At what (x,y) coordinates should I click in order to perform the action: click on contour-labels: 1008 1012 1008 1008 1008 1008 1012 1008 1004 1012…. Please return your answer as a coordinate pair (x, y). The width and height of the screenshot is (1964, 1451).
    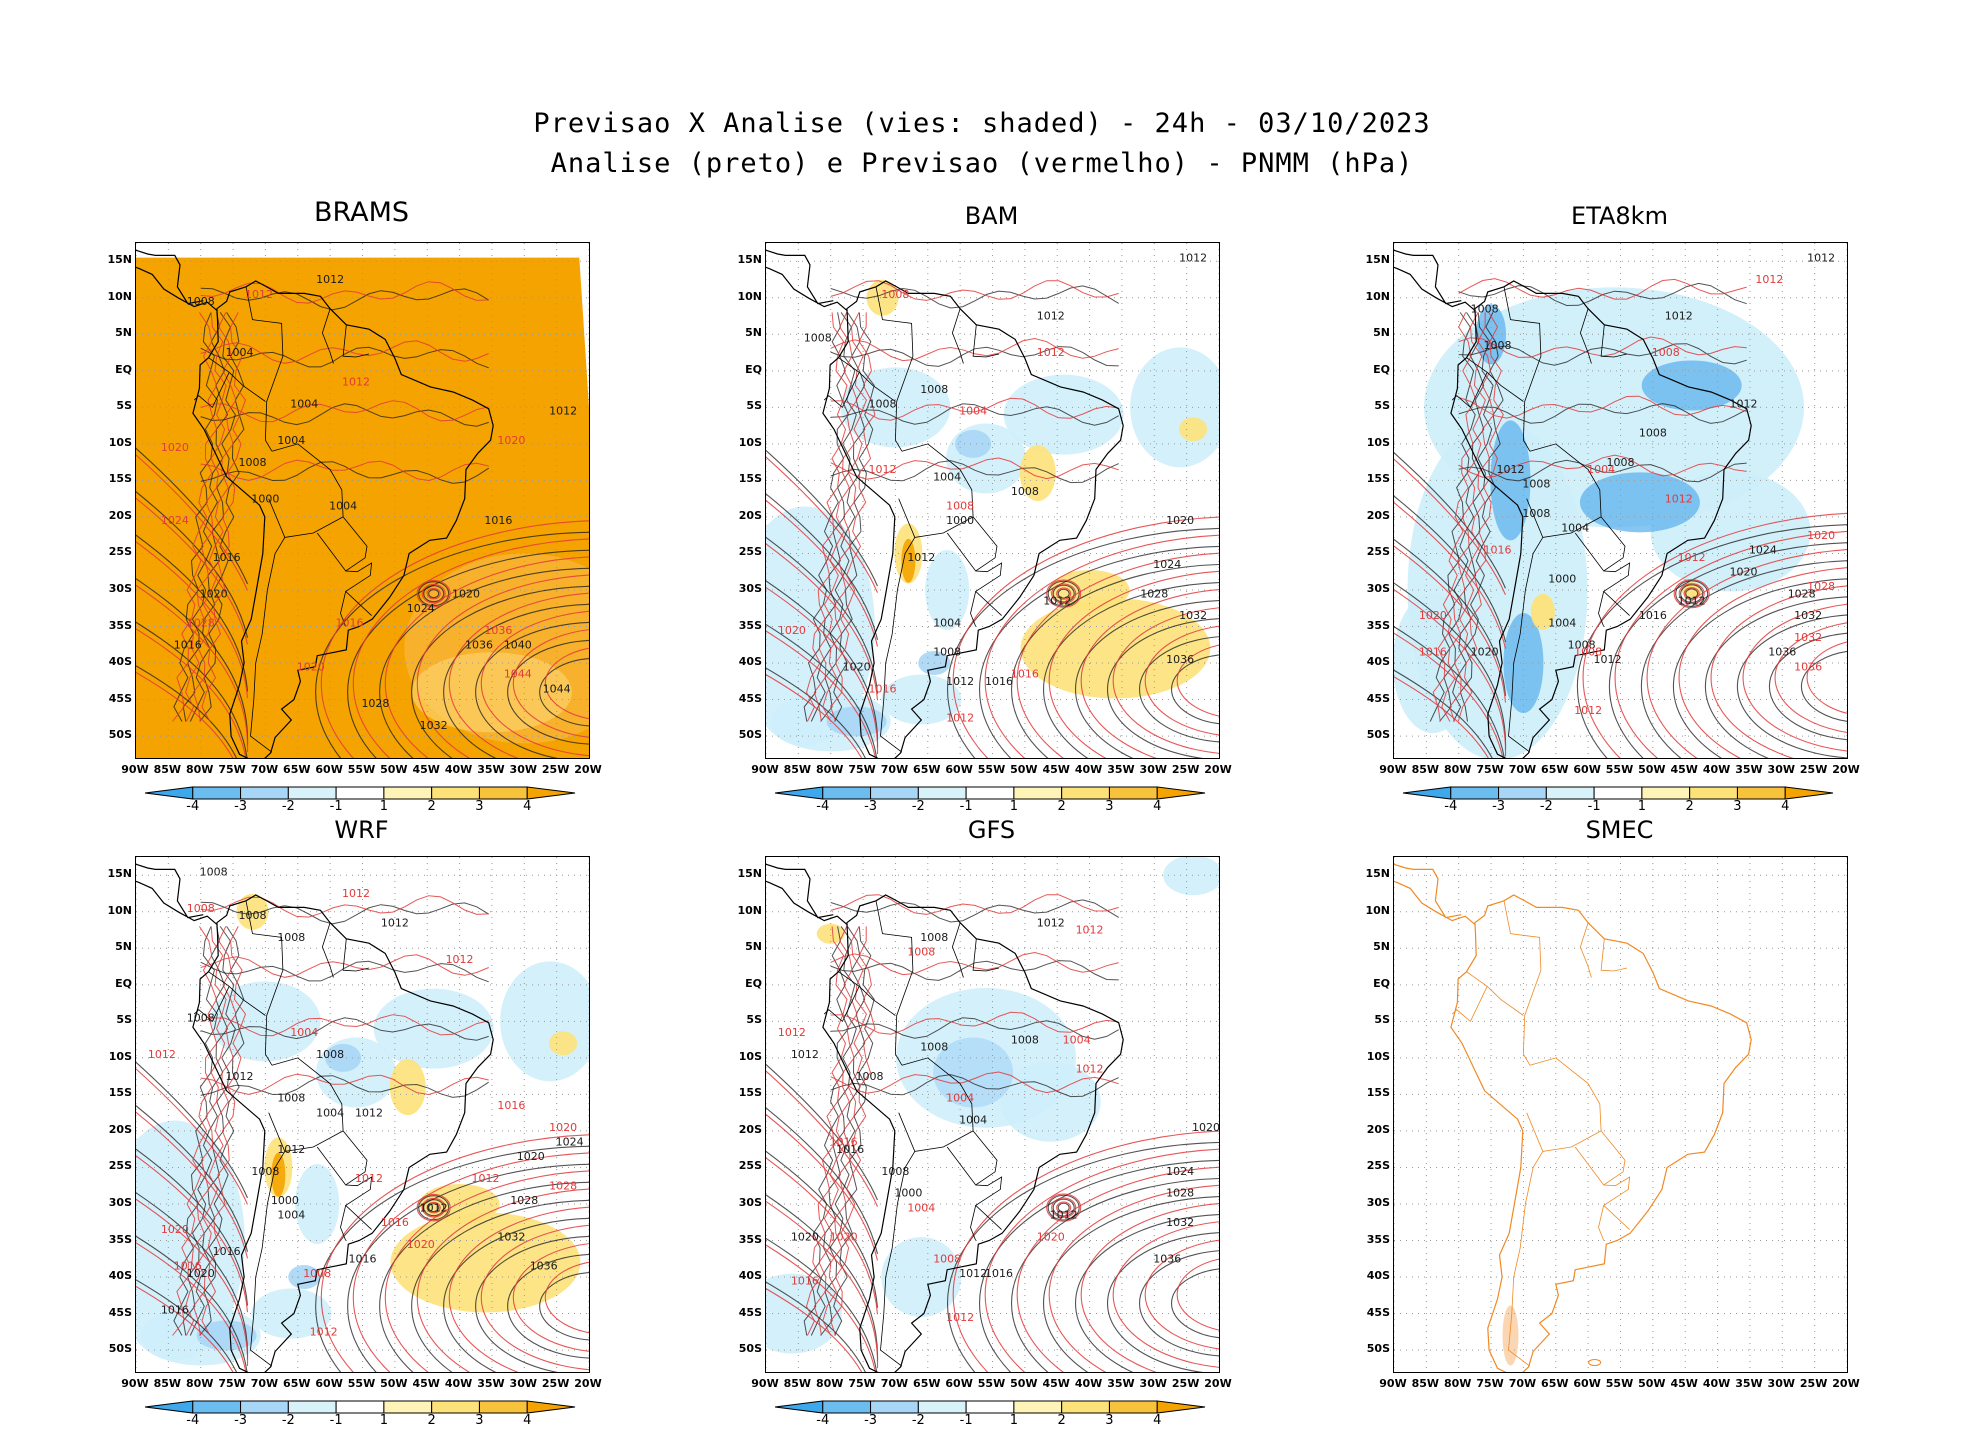
    Looking at the image, I should click on (366, 1101).